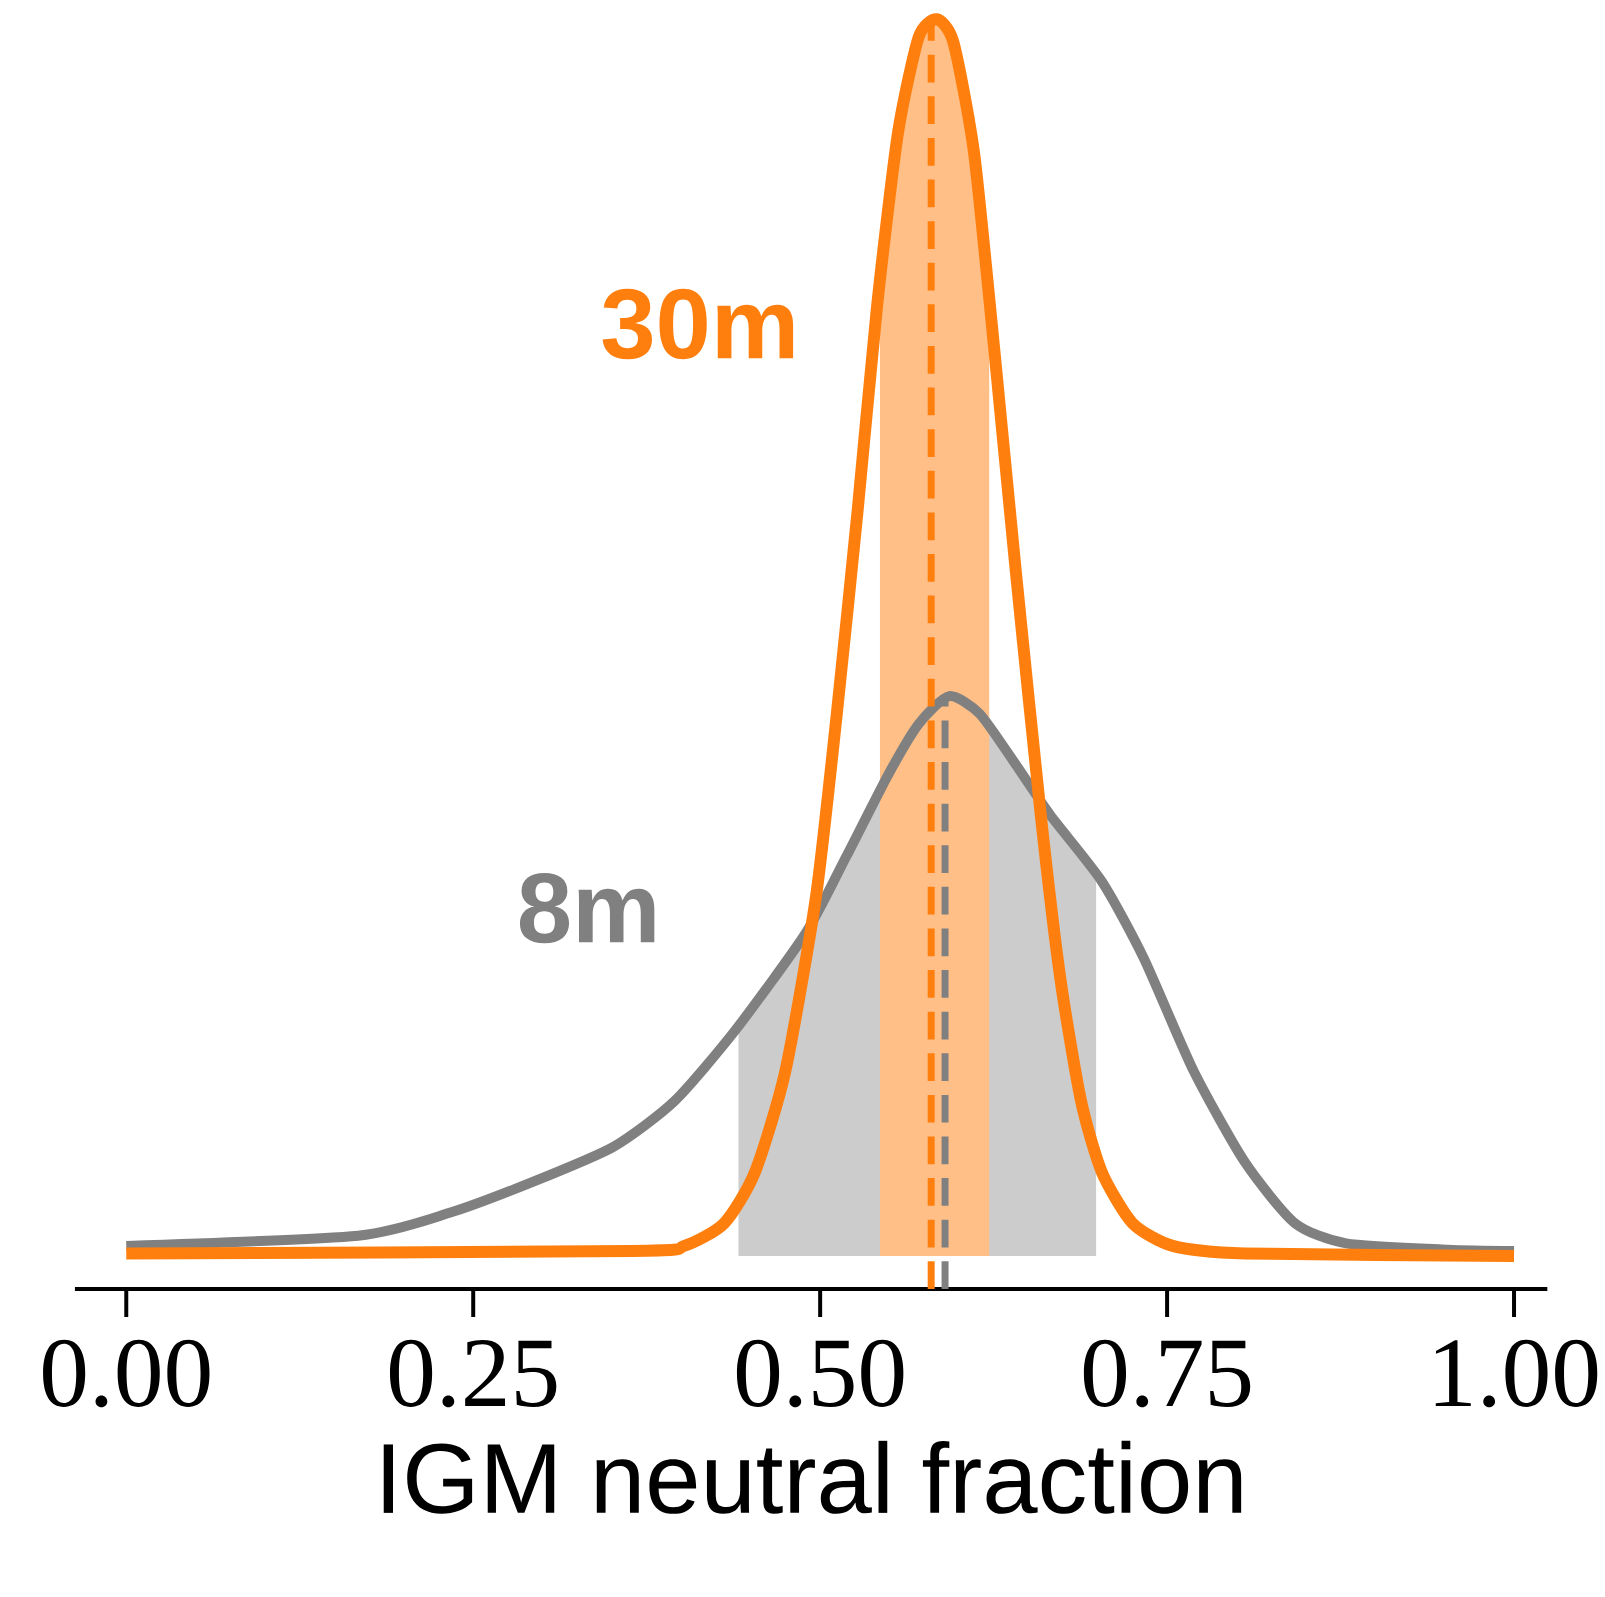 This screenshot has height=1597, width=1605. Describe the element at coordinates (587, 908) in the screenshot. I see `series-label: 8m` at that location.